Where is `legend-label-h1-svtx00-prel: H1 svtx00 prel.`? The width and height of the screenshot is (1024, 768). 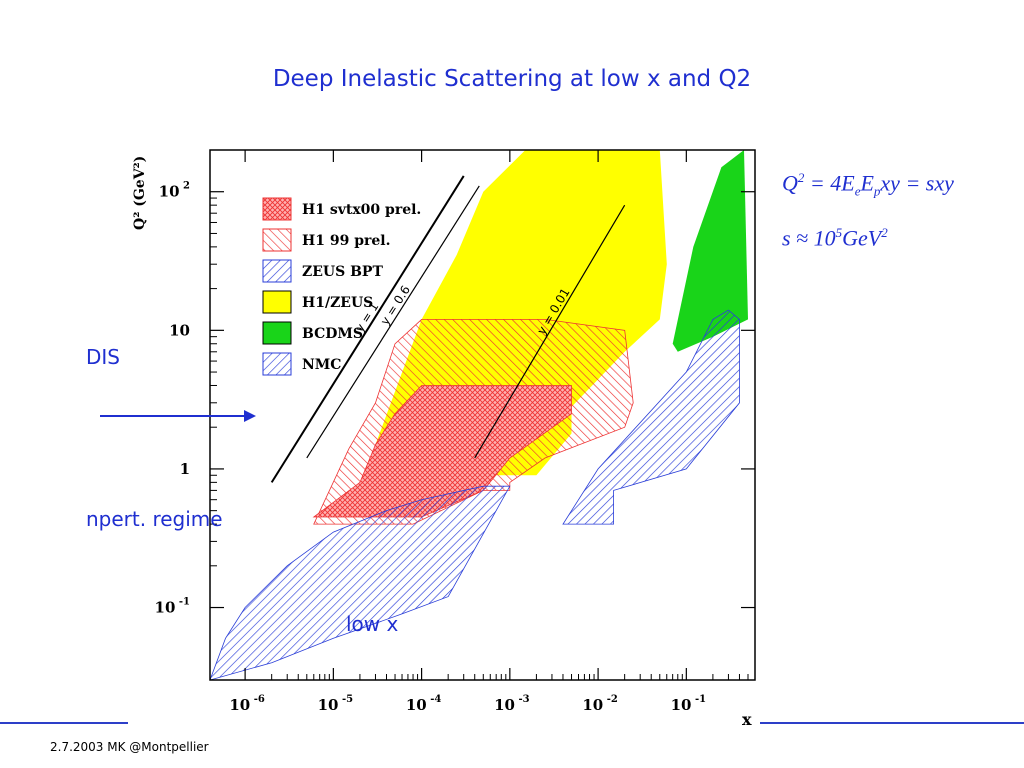
legend-label-h1-svtx00-prel: H1 svtx00 prel. is located at coordinates (361, 210).